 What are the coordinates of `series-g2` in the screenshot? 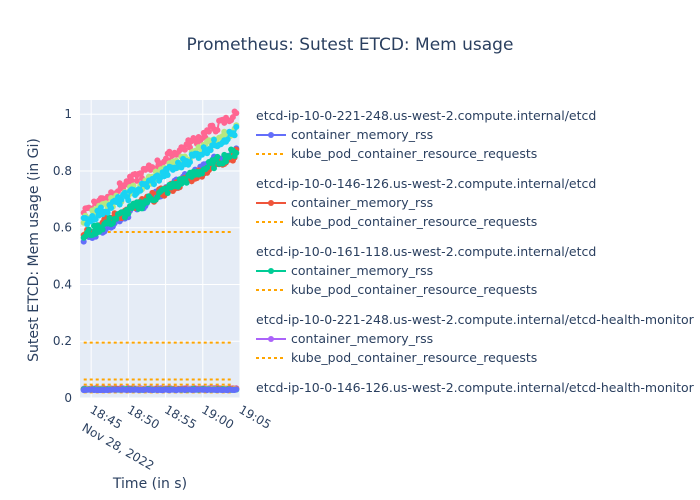 It's located at (160, 193).